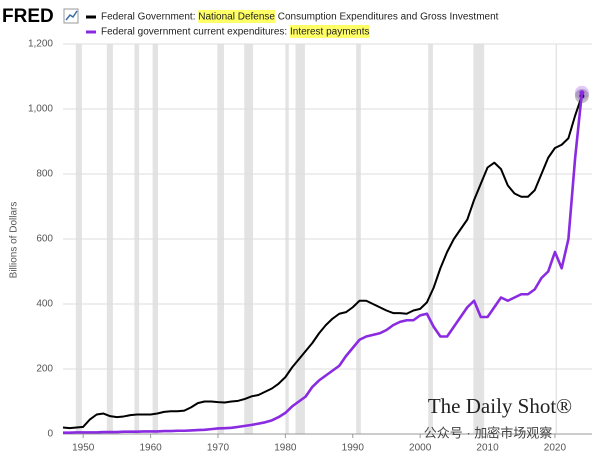 This screenshot has height=458, width=600. What do you see at coordinates (487, 448) in the screenshot?
I see `x-tick-label: 2010` at bounding box center [487, 448].